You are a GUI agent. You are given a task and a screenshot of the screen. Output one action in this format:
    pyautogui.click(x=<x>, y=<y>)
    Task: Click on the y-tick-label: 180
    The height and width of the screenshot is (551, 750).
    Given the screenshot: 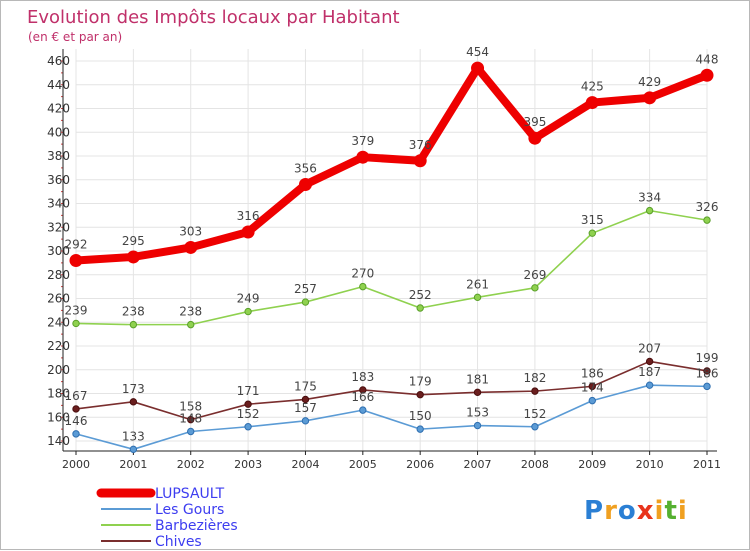 What is the action you would take?
    pyautogui.click(x=58, y=394)
    